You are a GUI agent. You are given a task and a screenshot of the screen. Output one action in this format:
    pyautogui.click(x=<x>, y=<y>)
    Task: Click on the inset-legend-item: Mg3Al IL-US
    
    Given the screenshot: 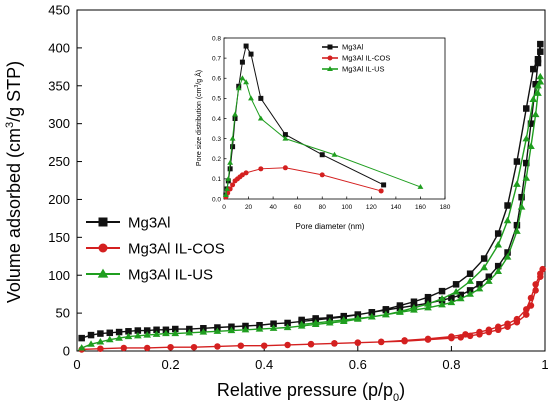 What is the action you would take?
    pyautogui.click(x=353, y=69)
    